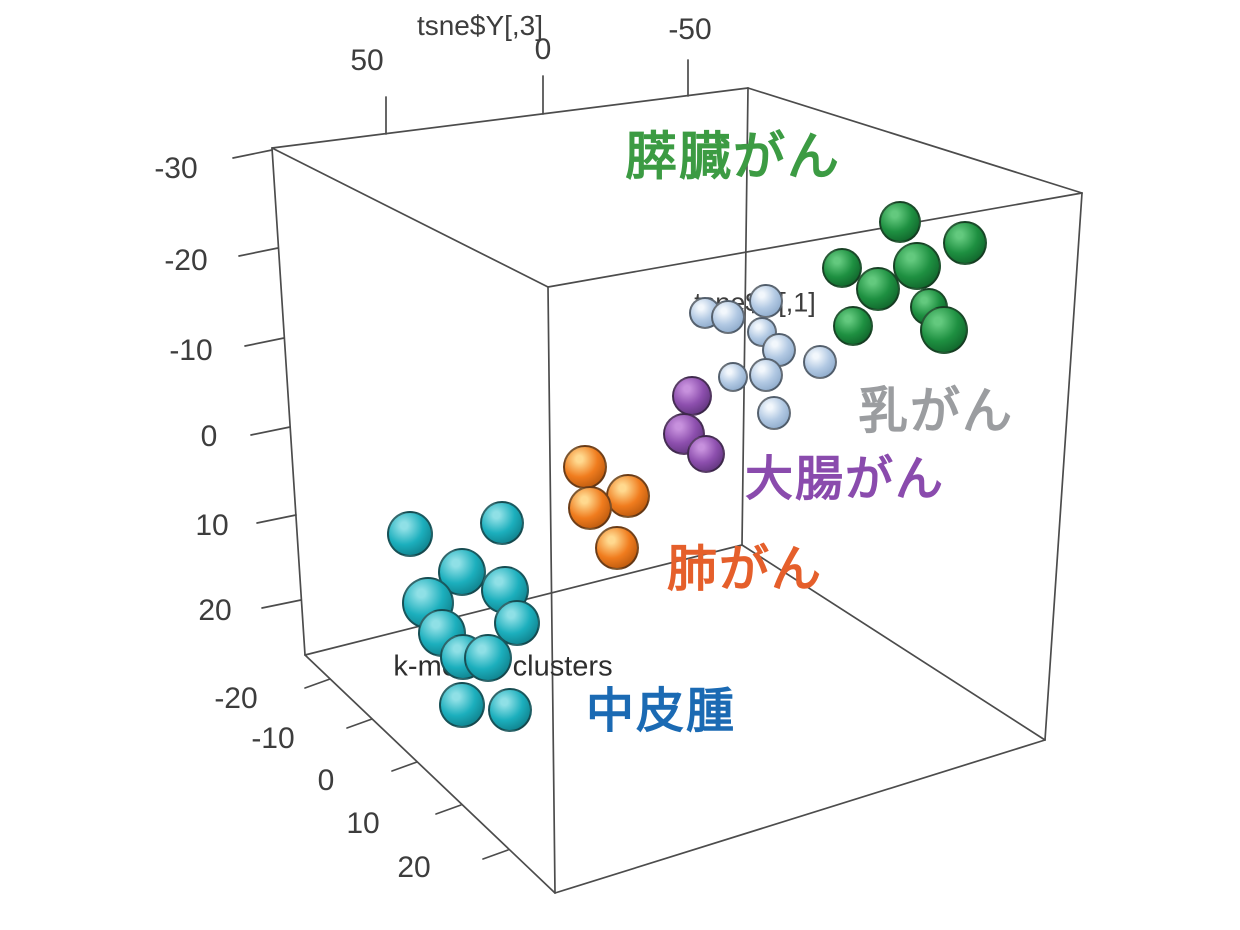 Image resolution: width=1240 pixels, height=930 pixels. What do you see at coordinates (363, 823) in the screenshot?
I see `bottom-axis-tick-label: 10` at bounding box center [363, 823].